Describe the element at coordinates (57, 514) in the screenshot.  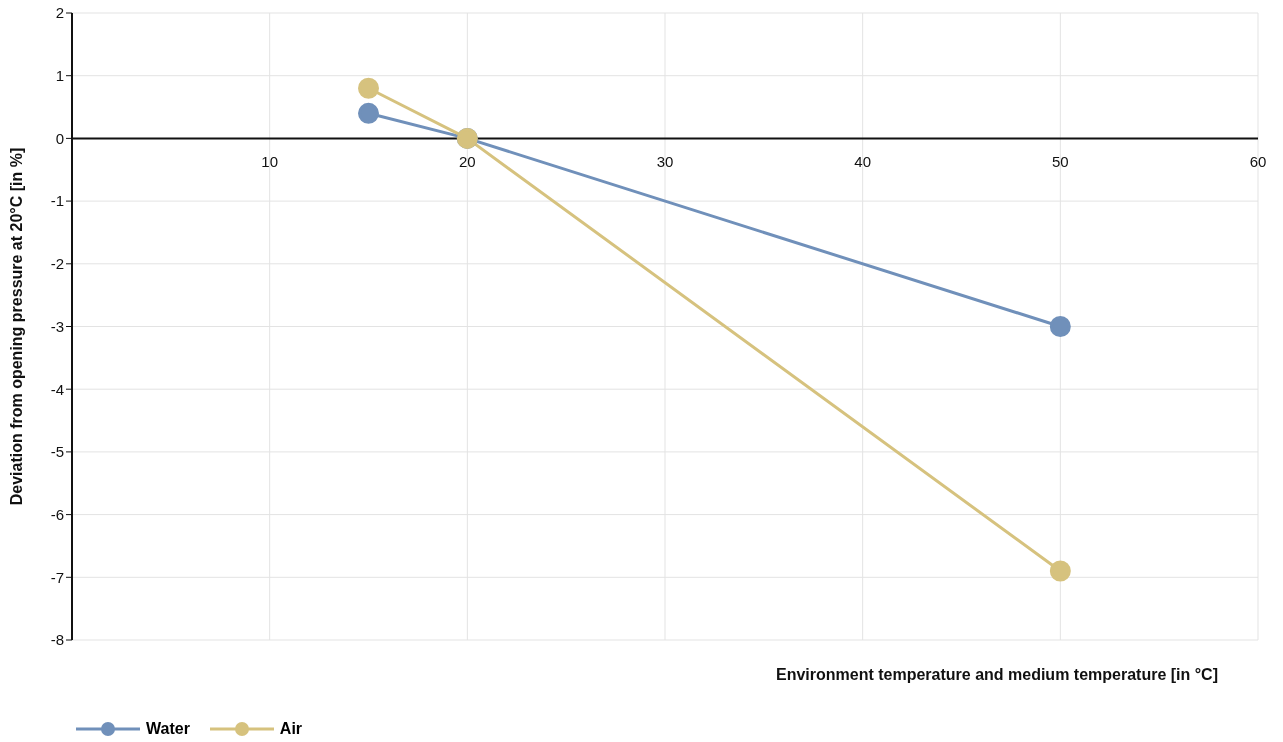
I see `y-tick-label: -6` at that location.